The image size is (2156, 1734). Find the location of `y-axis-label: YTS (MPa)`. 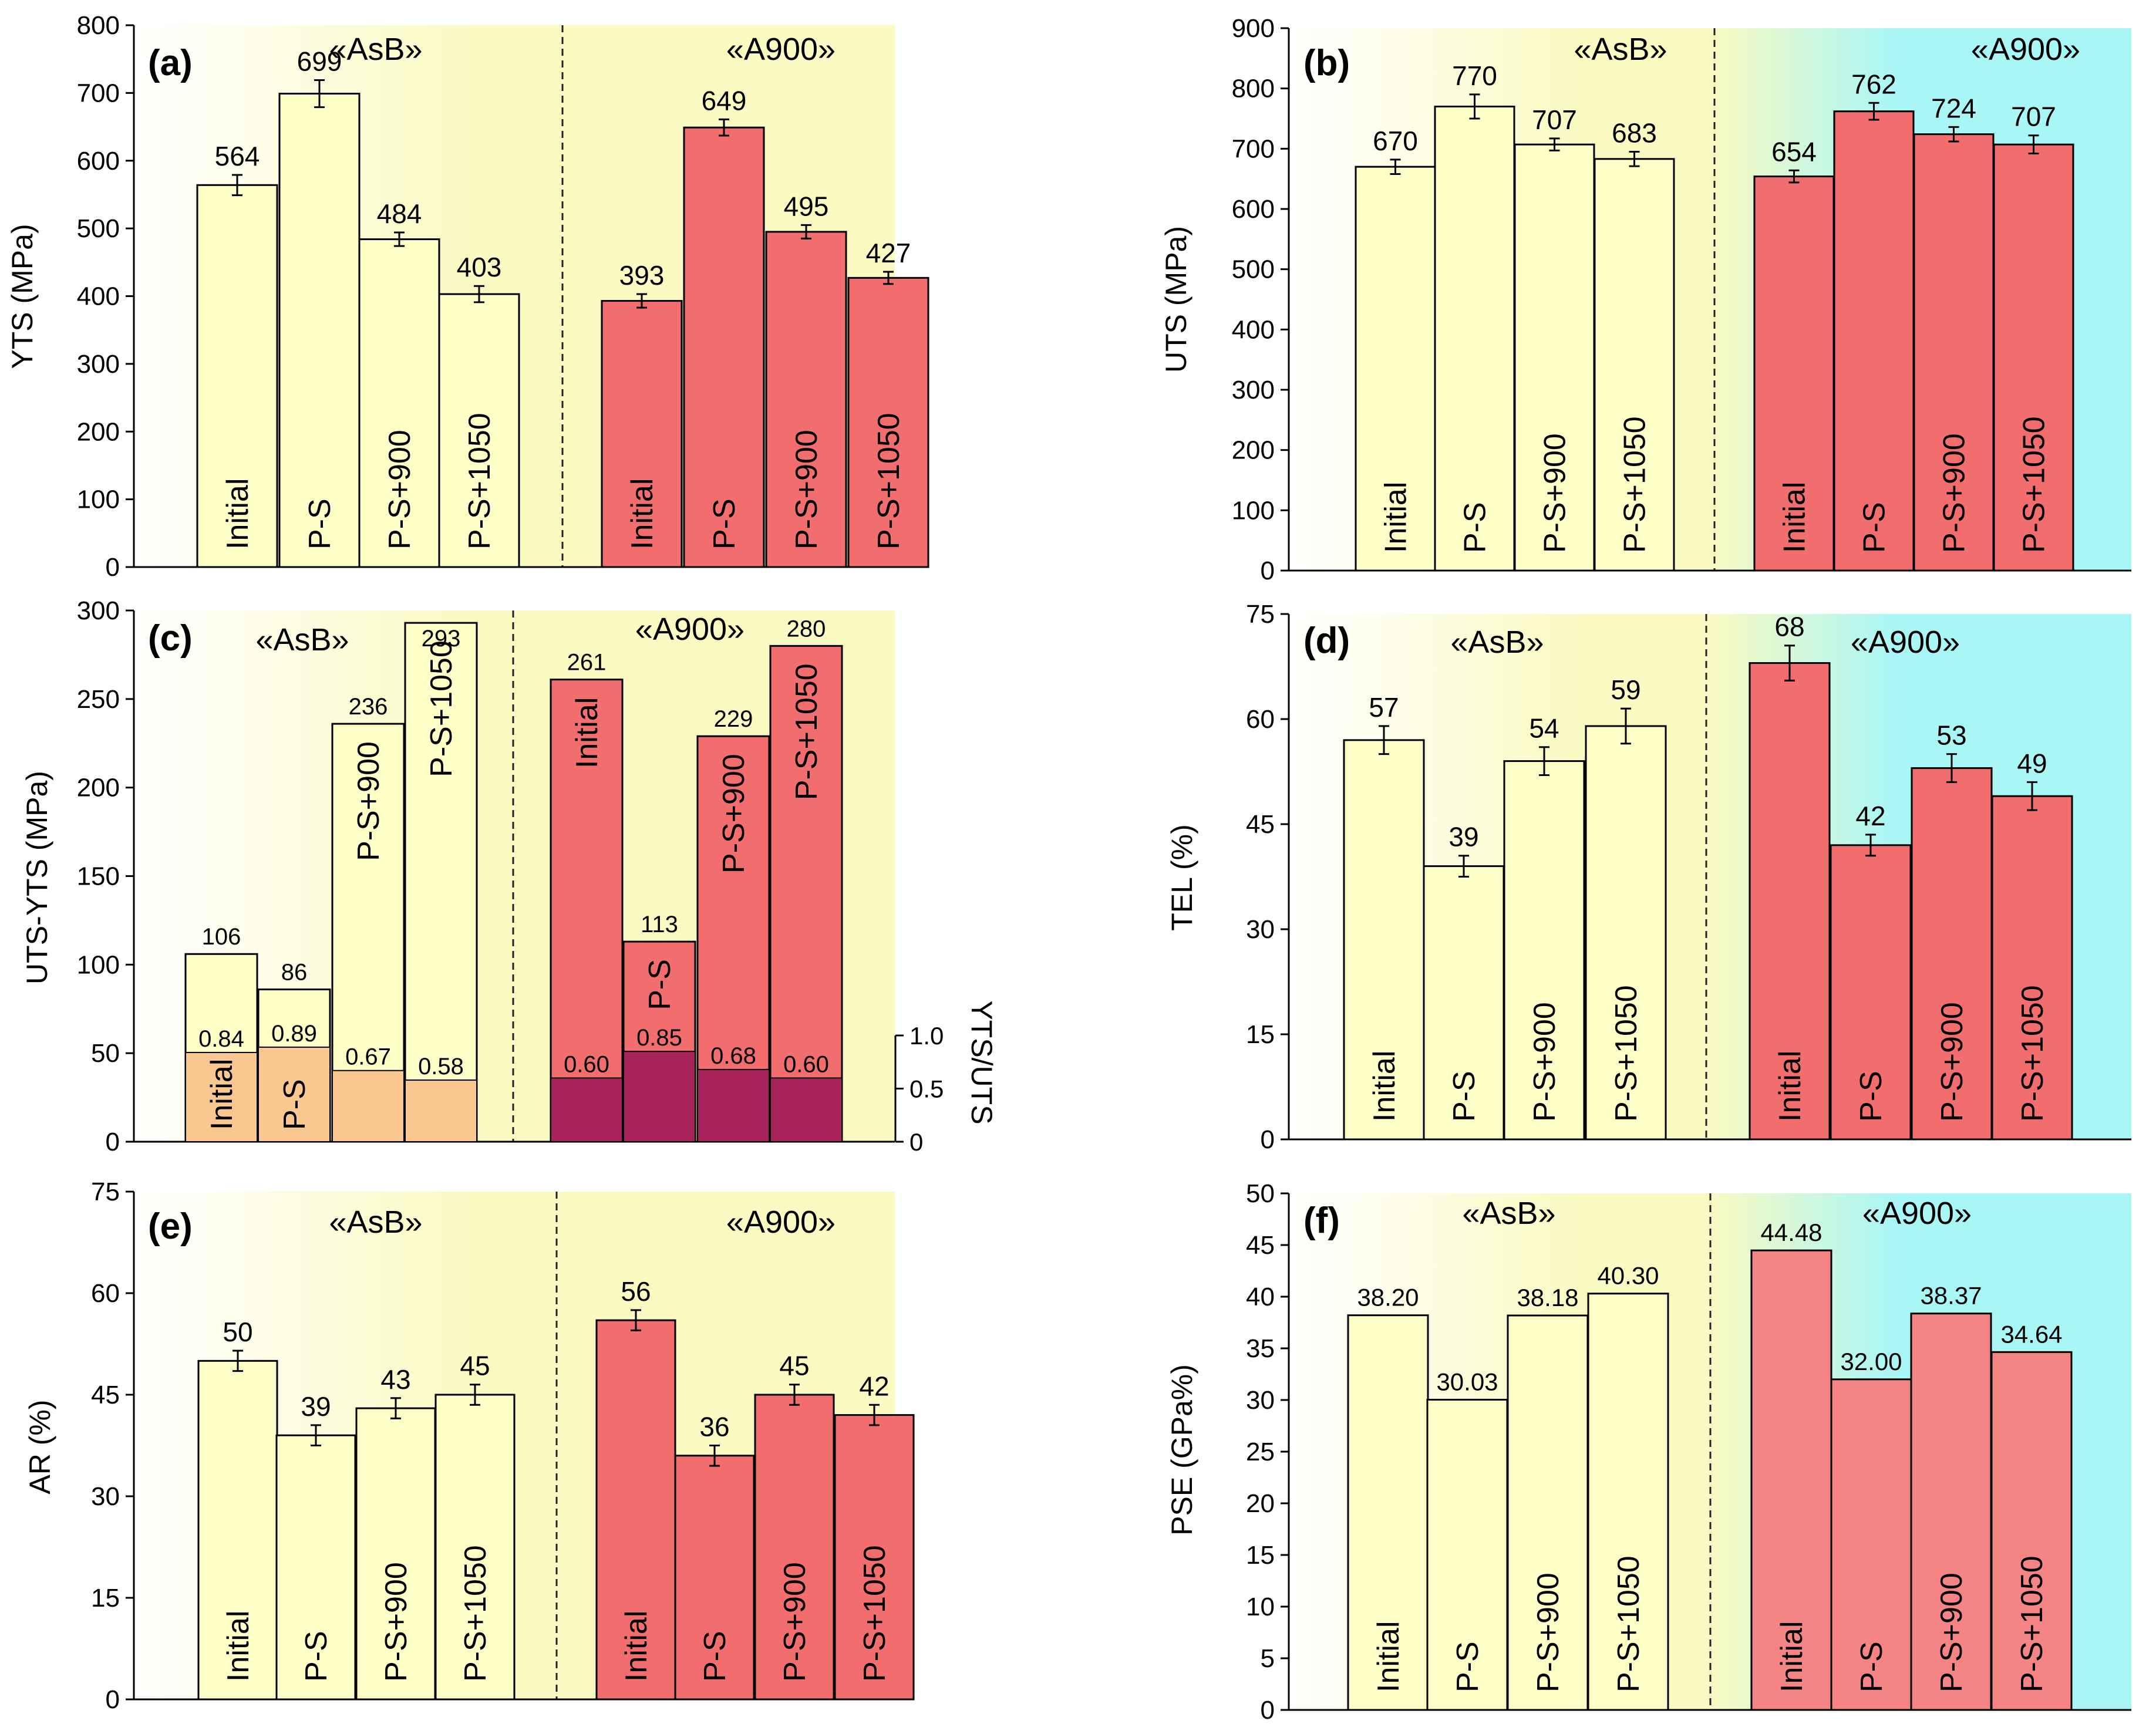

y-axis-label: YTS (MPa) is located at coordinates (22, 297).